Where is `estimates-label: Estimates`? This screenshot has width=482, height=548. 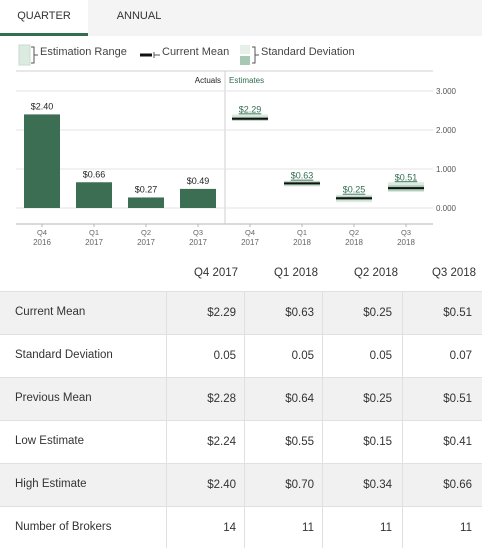
estimates-label: Estimates is located at coordinates (246, 80).